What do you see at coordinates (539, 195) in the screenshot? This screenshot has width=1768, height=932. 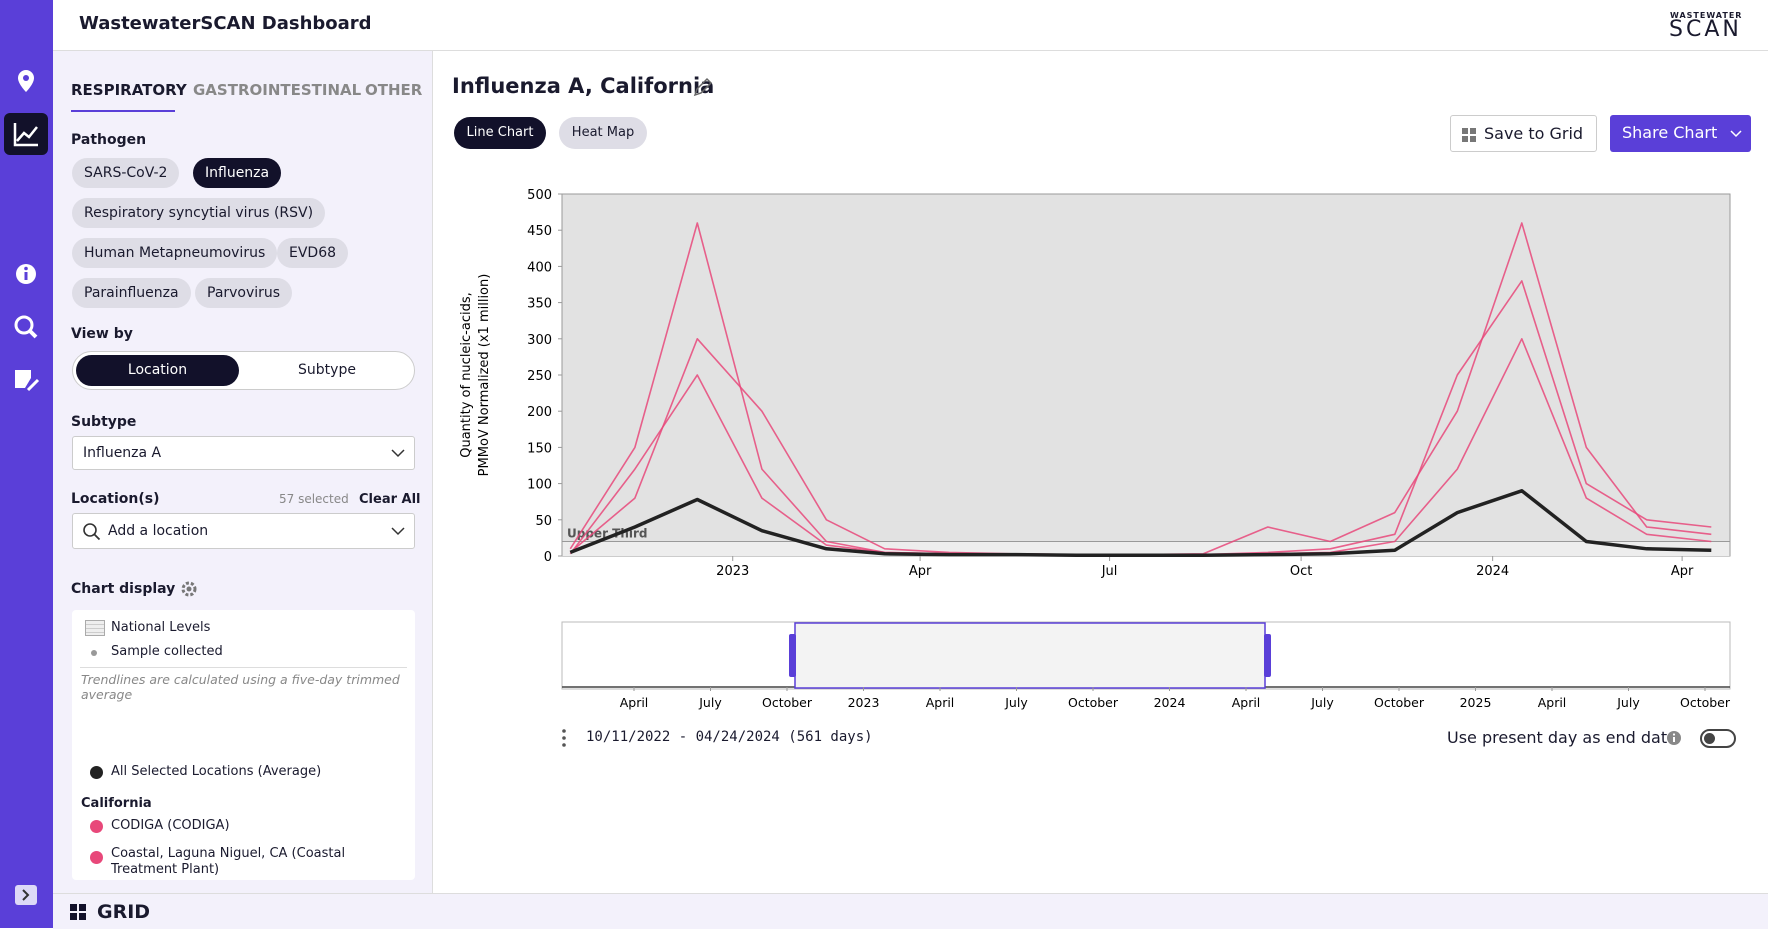 I see `y-tick-label: 500` at bounding box center [539, 195].